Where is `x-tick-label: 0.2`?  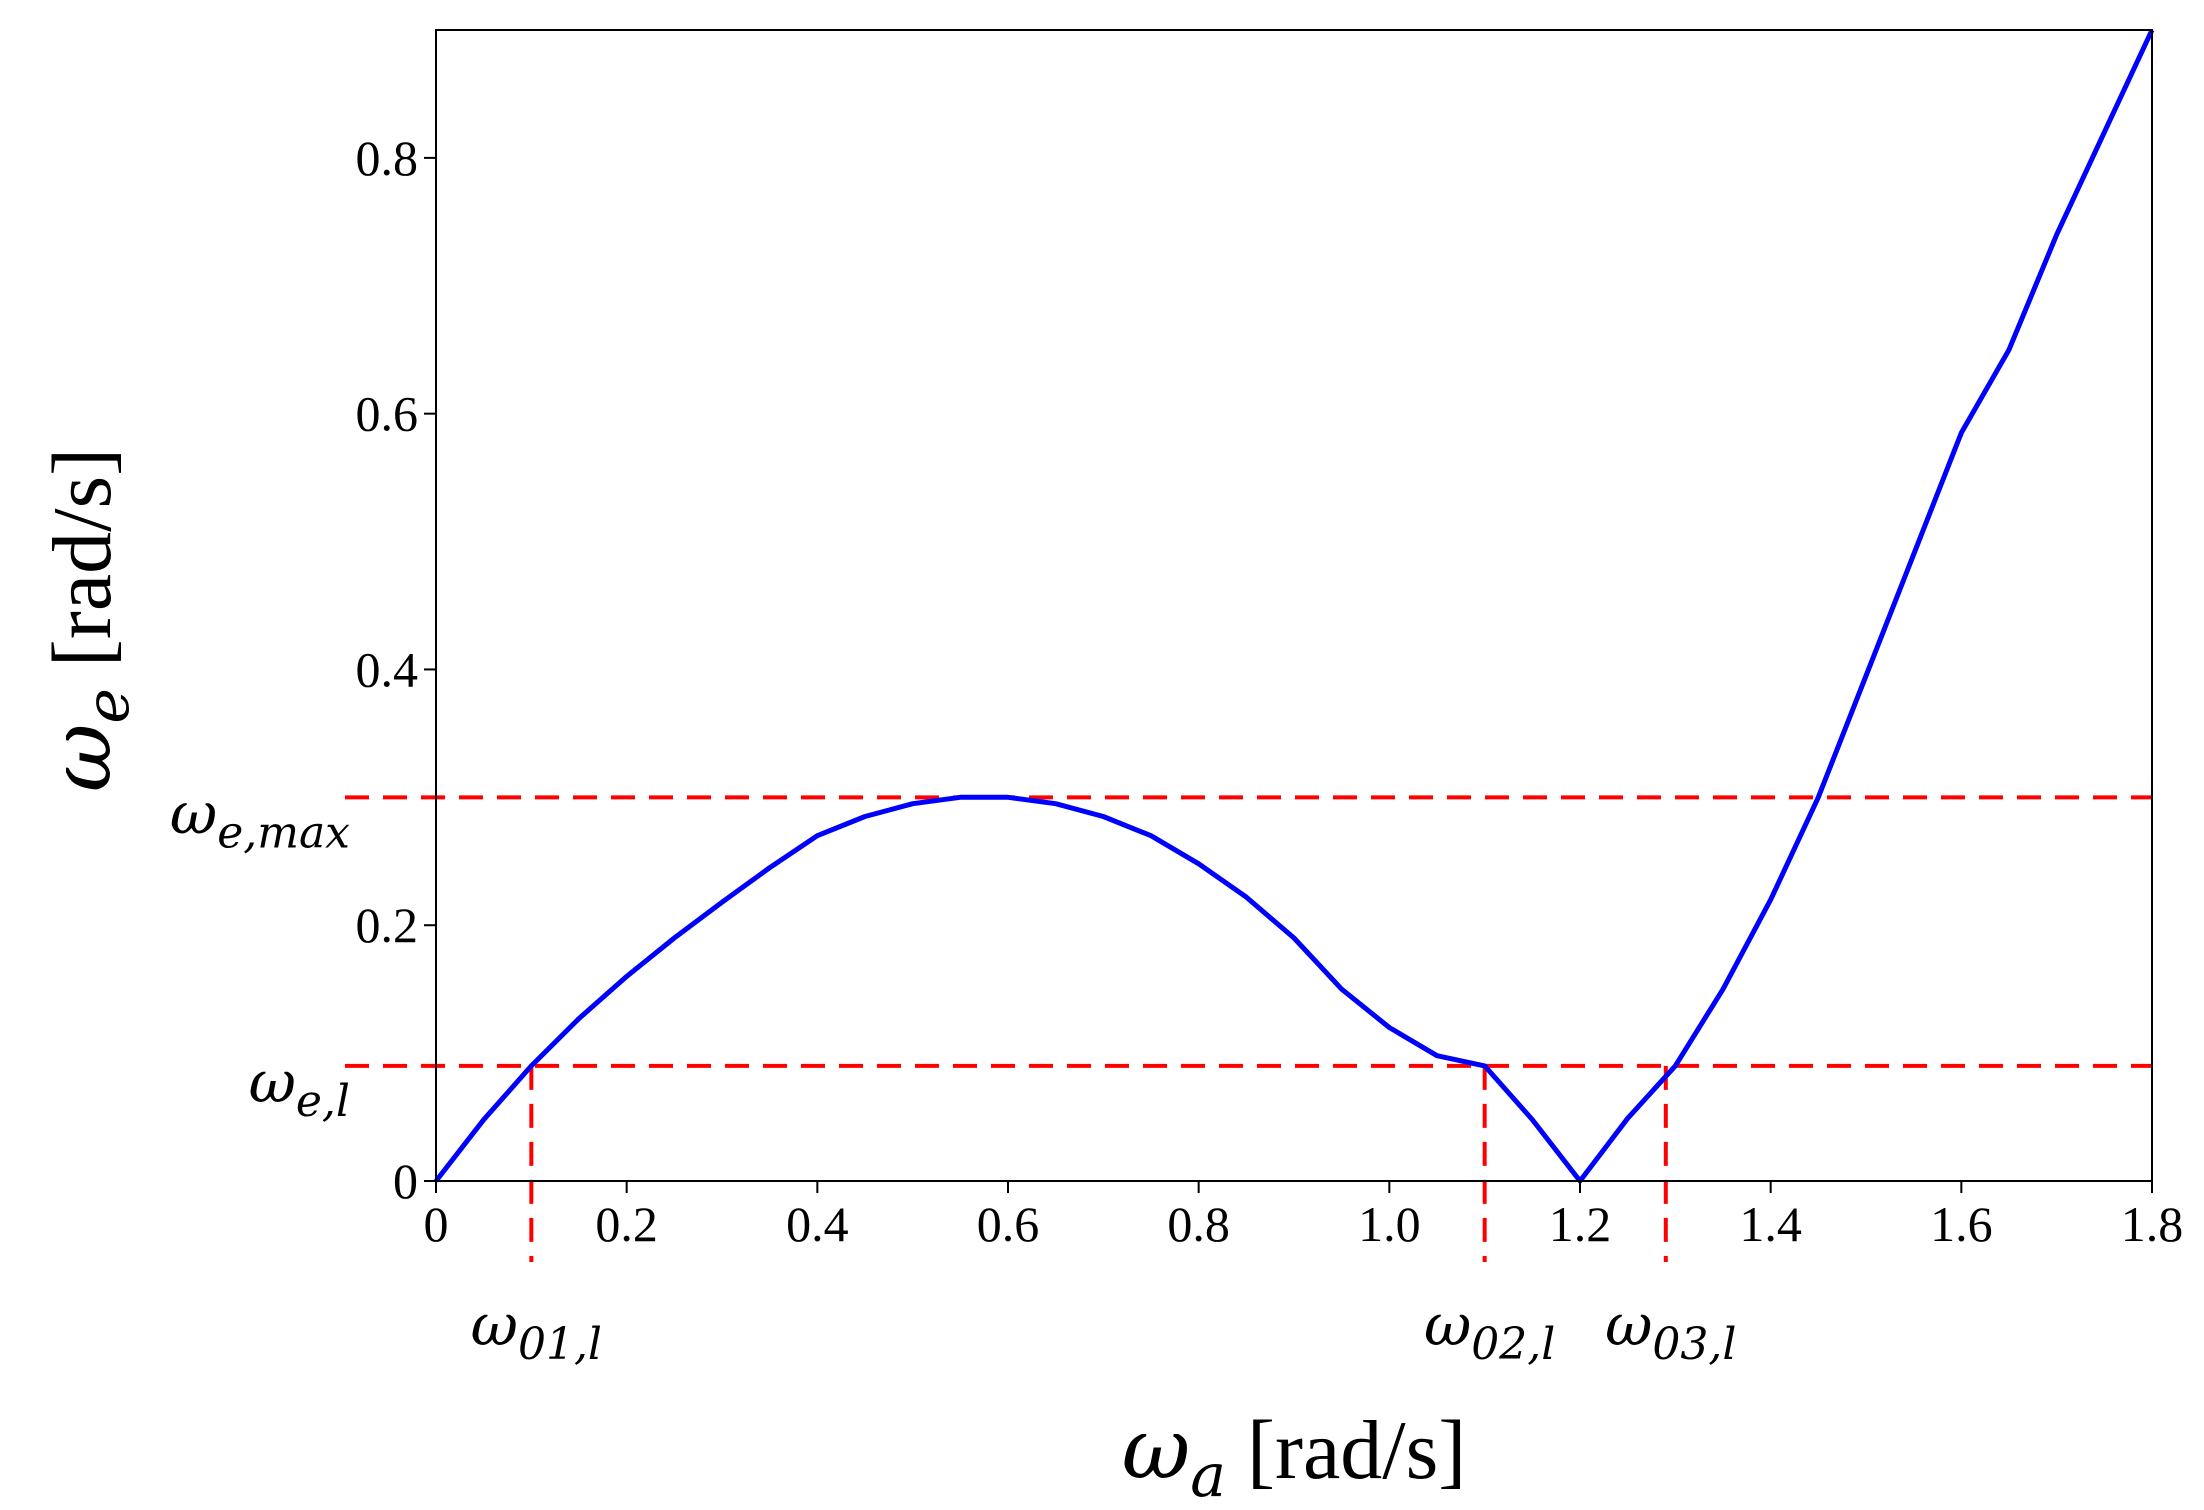 x-tick-label: 0.2 is located at coordinates (626, 1224).